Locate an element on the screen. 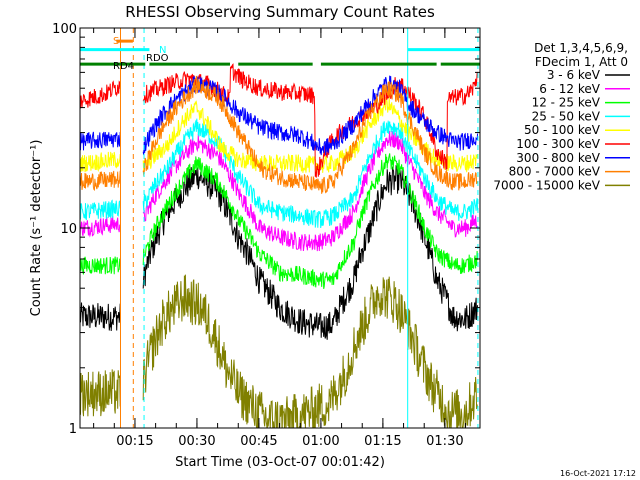  chart-title: RHESSI Observing Summary Count Rates is located at coordinates (280, 12).